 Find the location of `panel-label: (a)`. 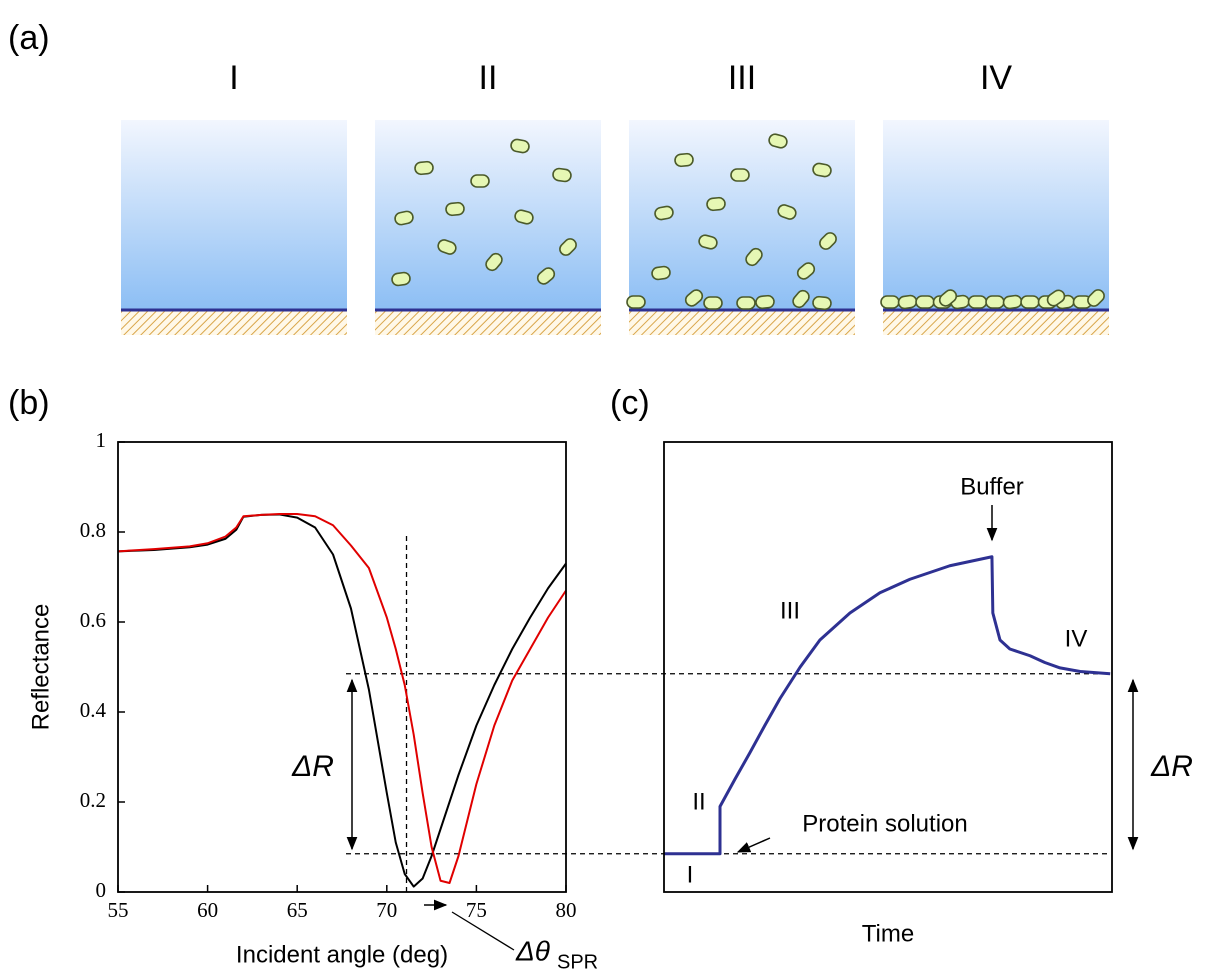

panel-label: (a) is located at coordinates (29, 38).